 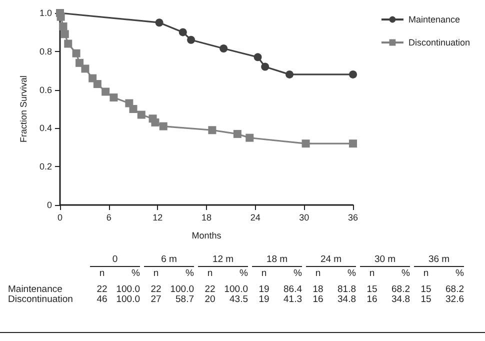 What do you see at coordinates (157, 217) in the screenshot?
I see `x-tick-label: 12` at bounding box center [157, 217].